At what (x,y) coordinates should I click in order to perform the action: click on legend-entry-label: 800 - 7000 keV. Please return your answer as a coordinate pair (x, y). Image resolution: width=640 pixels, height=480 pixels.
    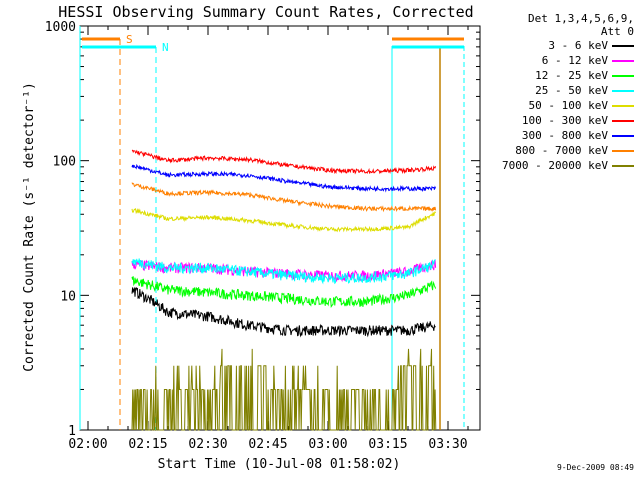
    Looking at the image, I should click on (561, 150).